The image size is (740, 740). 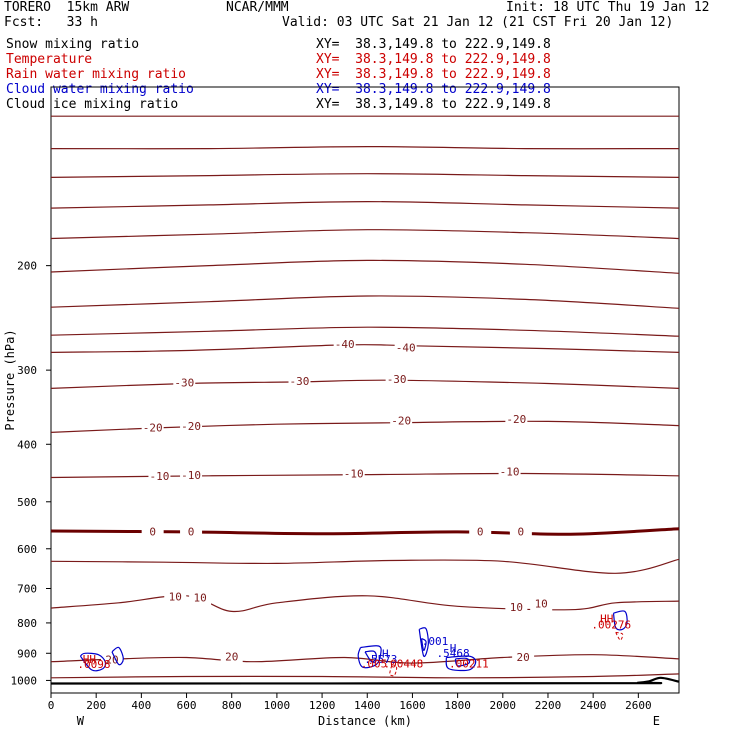 I want to click on y-axis-label: Pressure (hPa), so click(x=10, y=379).